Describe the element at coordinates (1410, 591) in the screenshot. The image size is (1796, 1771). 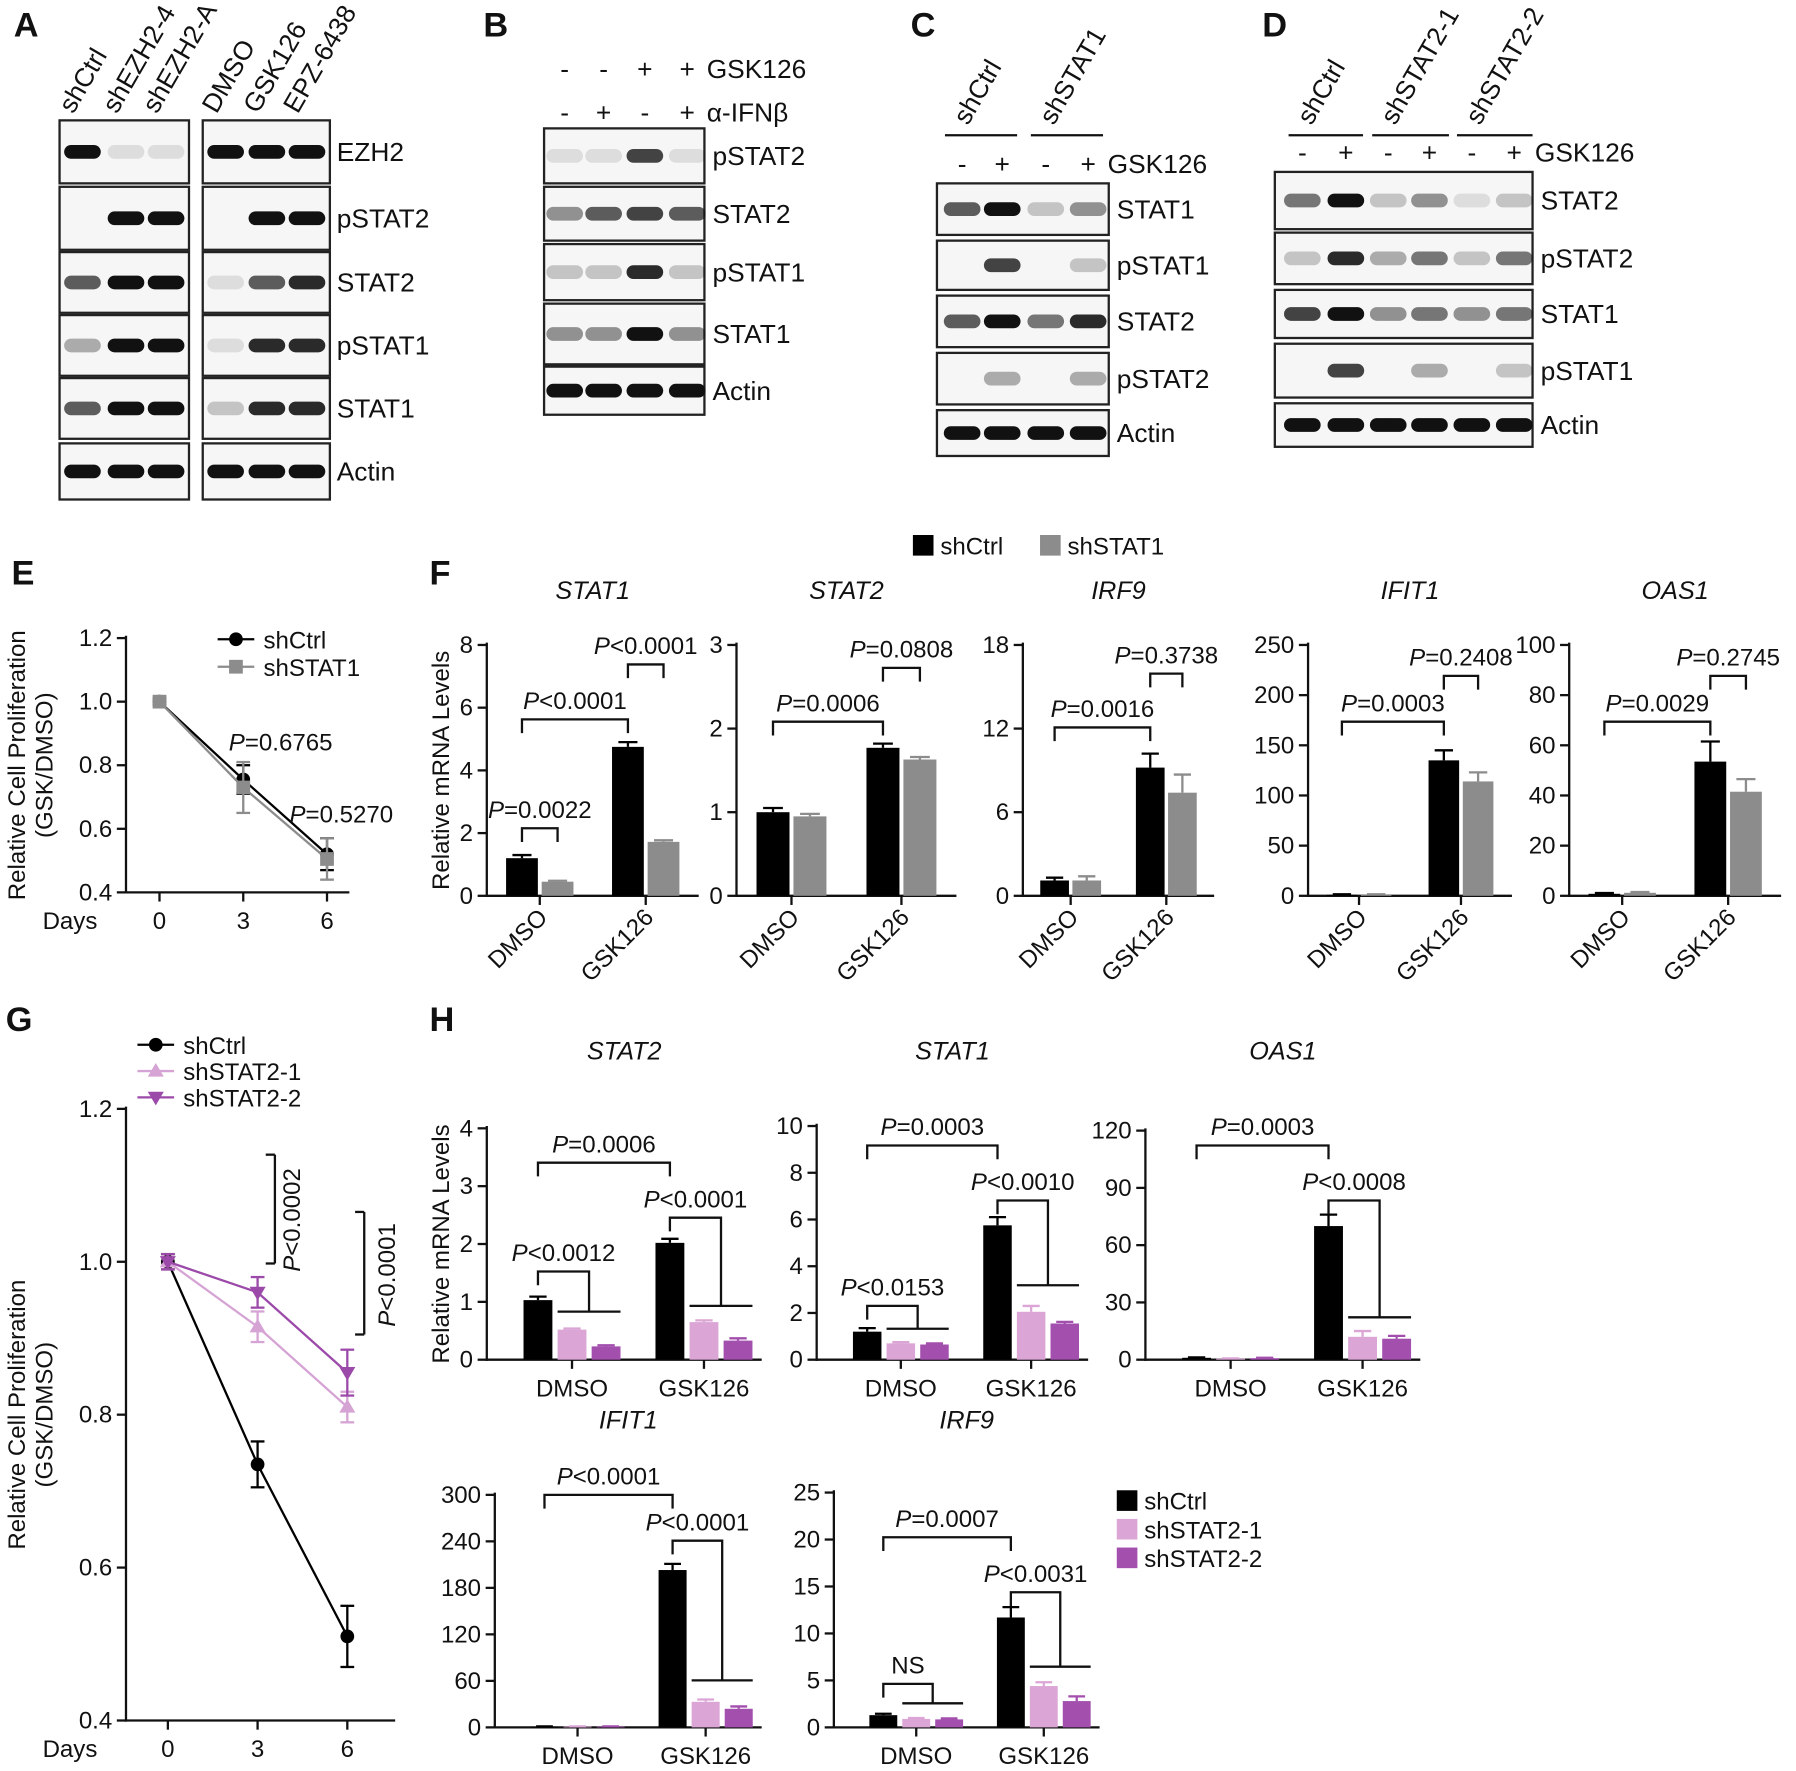
I see `chart-title: IFIT1` at that location.